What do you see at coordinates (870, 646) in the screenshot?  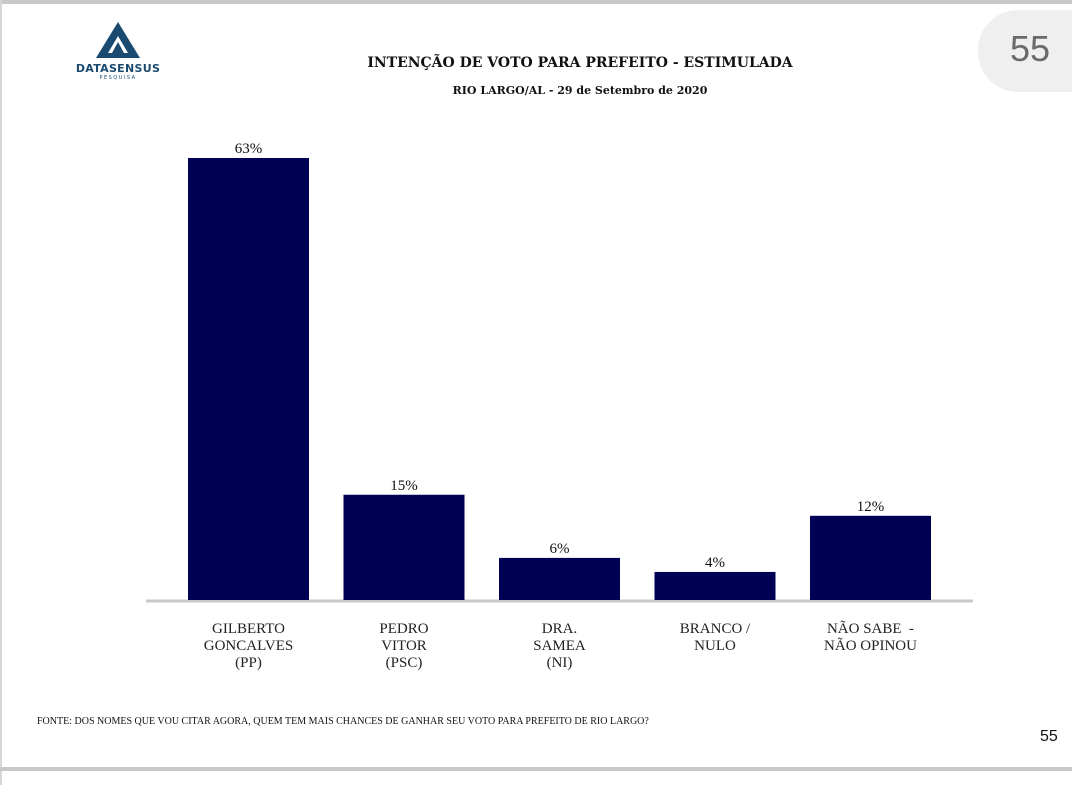 I see `category-label-line: NÃO OPINOU` at bounding box center [870, 646].